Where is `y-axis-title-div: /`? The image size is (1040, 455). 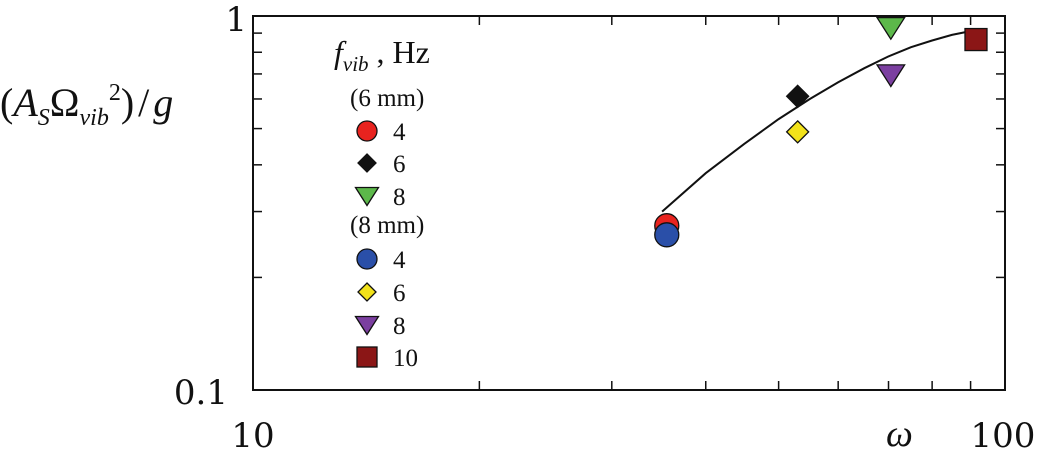
y-axis-title-div: / is located at coordinates (144, 102).